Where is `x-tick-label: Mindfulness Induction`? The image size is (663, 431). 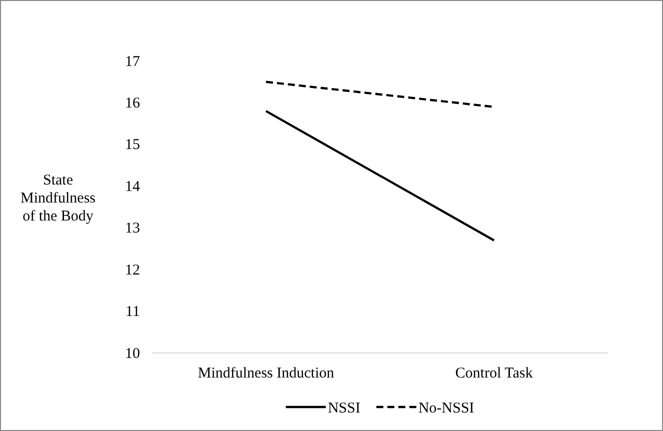
x-tick-label: Mindfulness Induction is located at coordinates (266, 374).